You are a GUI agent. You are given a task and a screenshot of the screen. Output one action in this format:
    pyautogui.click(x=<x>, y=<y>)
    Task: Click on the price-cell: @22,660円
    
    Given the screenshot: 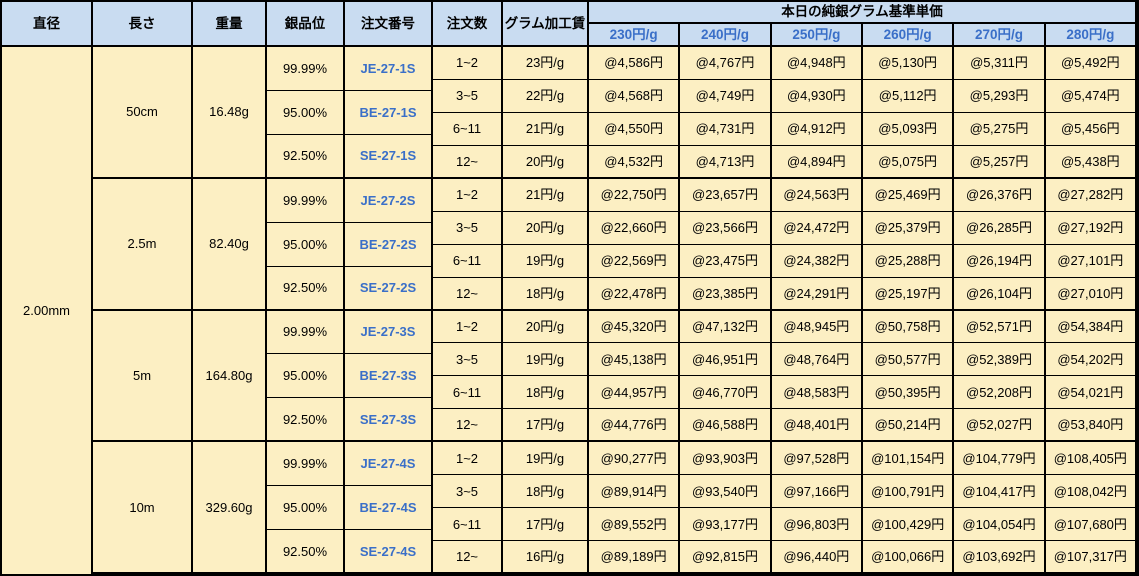 What is the action you would take?
    pyautogui.click(x=635, y=228)
    